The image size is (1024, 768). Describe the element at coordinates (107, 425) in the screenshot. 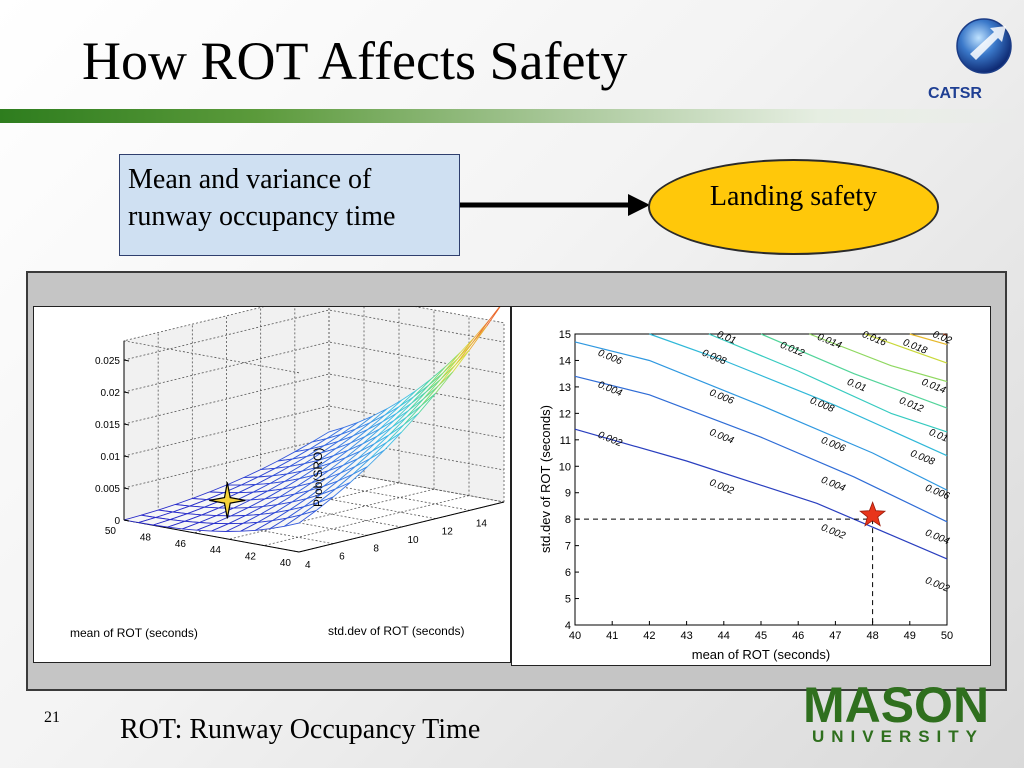

I see `z-tick-label: 0.015` at that location.